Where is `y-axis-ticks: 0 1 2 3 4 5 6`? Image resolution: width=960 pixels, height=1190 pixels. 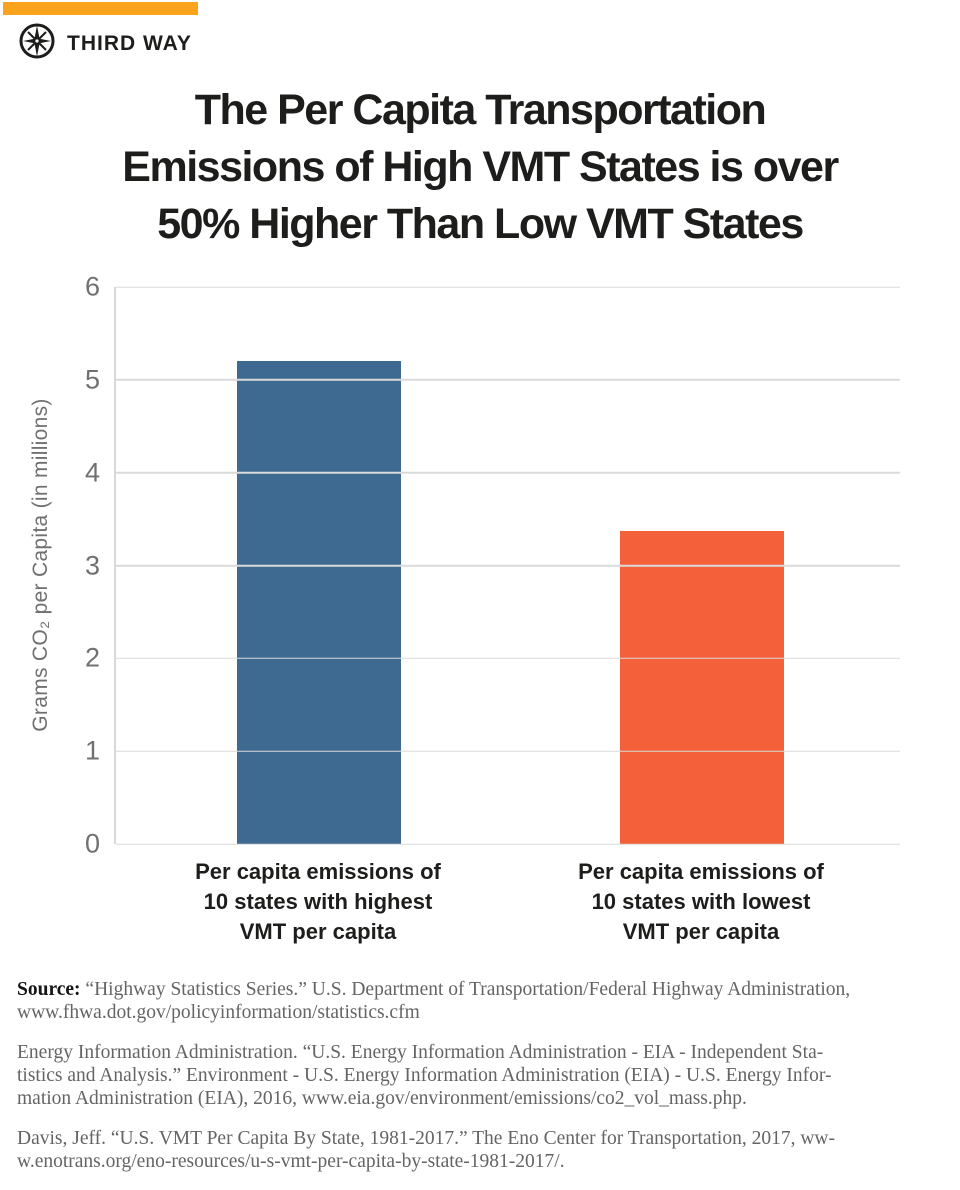
y-axis-ticks: 0 1 2 3 4 5 6 is located at coordinates (68, 565).